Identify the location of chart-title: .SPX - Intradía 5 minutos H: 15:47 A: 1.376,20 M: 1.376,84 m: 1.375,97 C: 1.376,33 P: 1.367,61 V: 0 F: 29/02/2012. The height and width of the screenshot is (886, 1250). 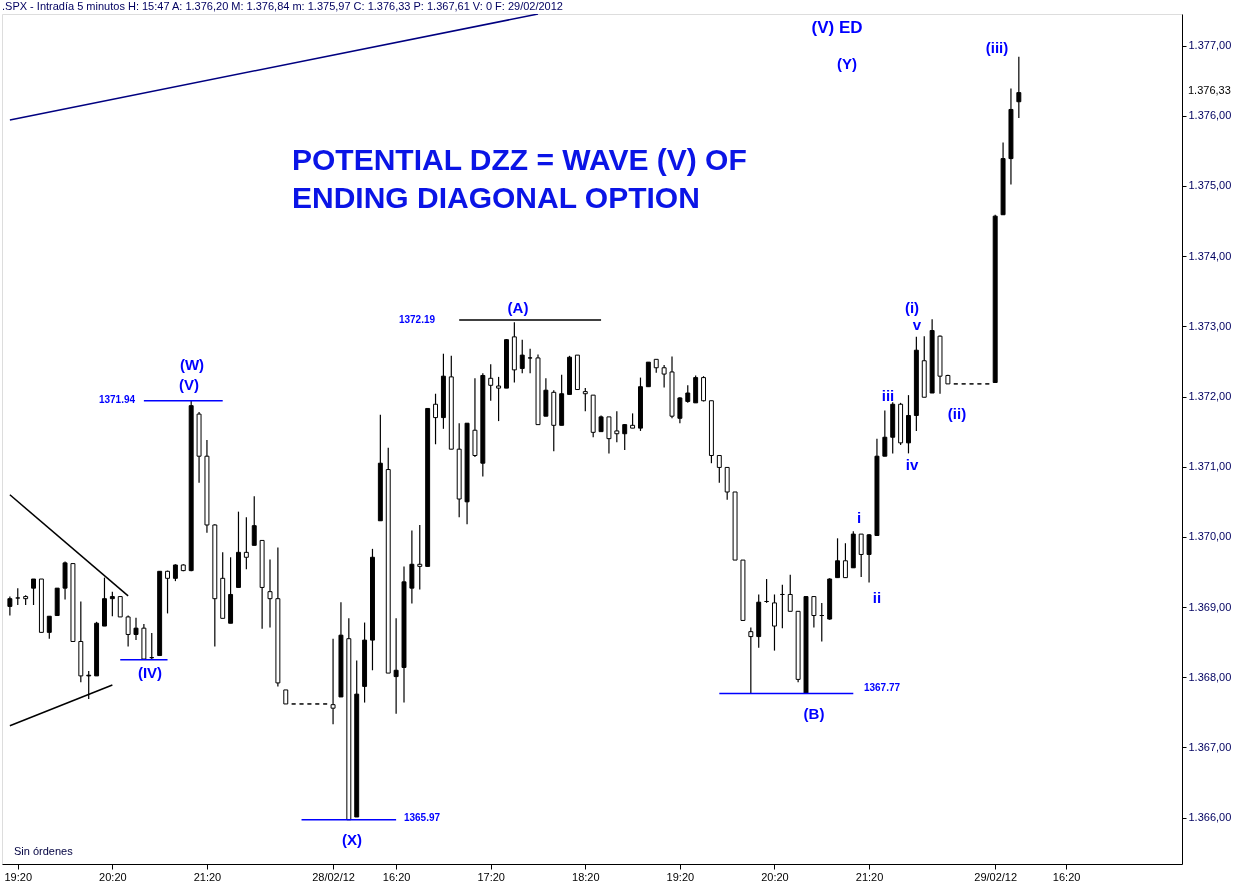
(282, 6).